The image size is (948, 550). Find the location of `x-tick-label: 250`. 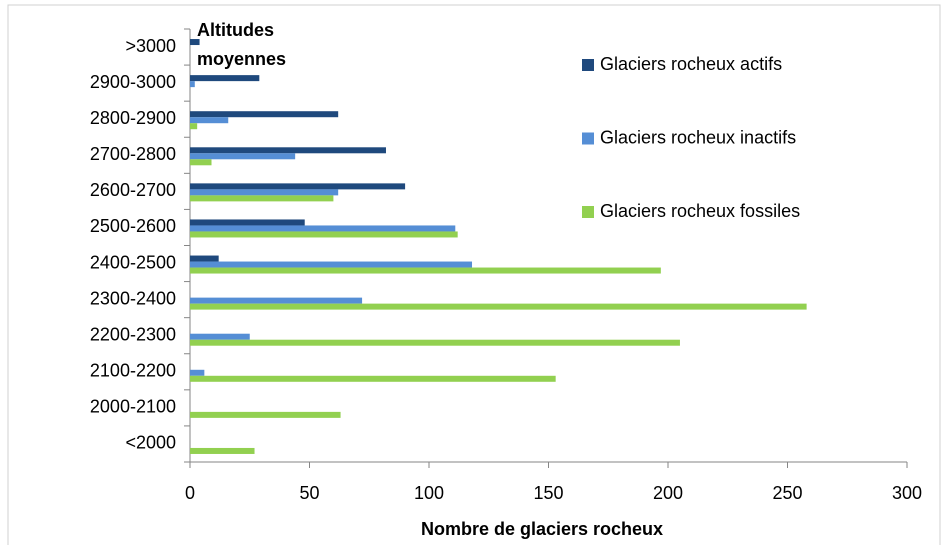

x-tick-label: 250 is located at coordinates (787, 493).